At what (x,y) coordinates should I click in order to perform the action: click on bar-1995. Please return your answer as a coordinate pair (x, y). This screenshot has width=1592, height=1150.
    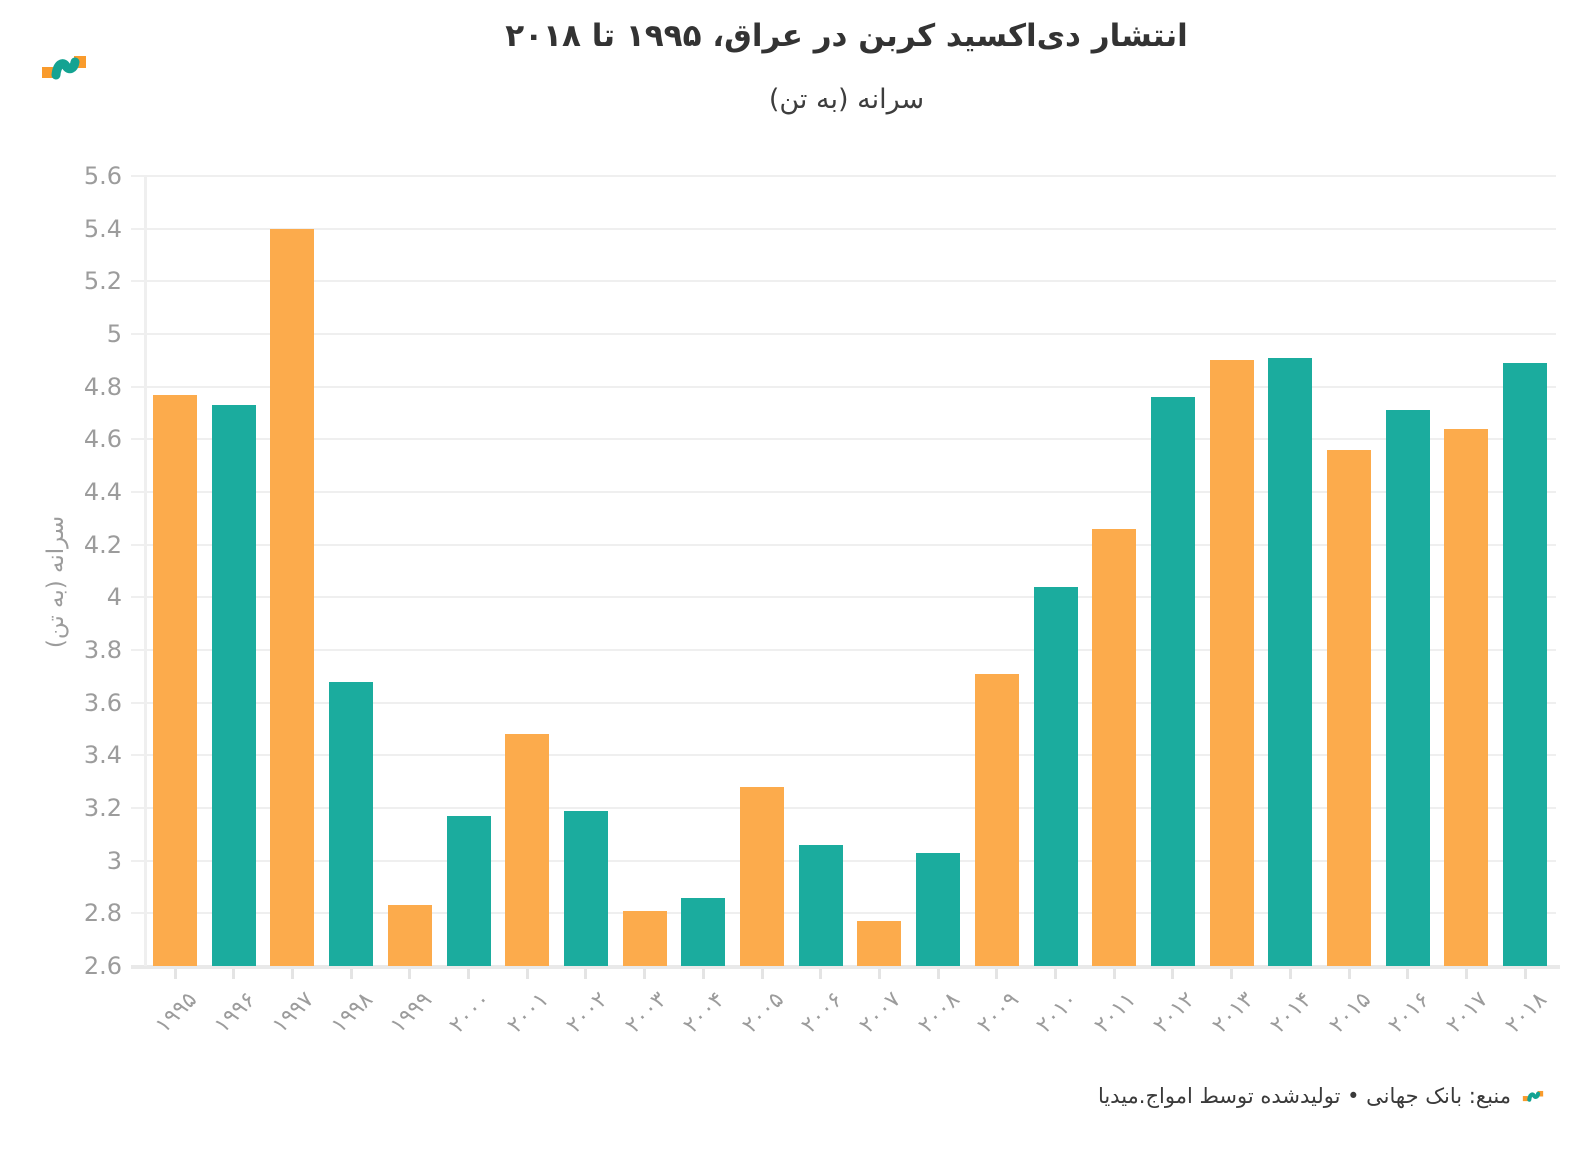
    Looking at the image, I should click on (175, 680).